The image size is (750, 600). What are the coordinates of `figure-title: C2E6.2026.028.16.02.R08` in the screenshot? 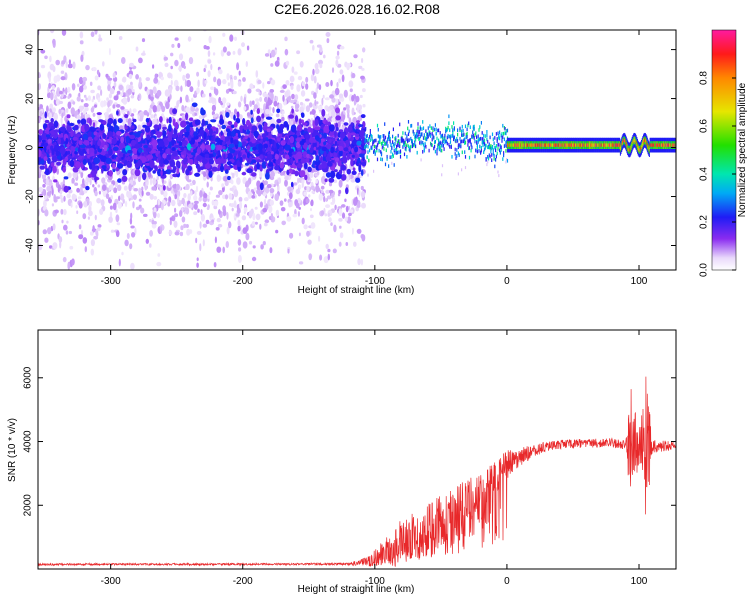 It's located at (357, 9).